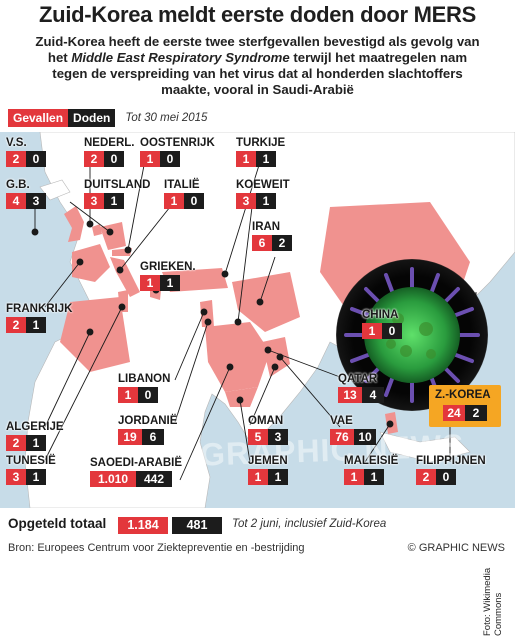 The height and width of the screenshot is (636, 515). I want to click on total-note: Tot 2 juni, inclusief Zuid-Korea, so click(309, 524).